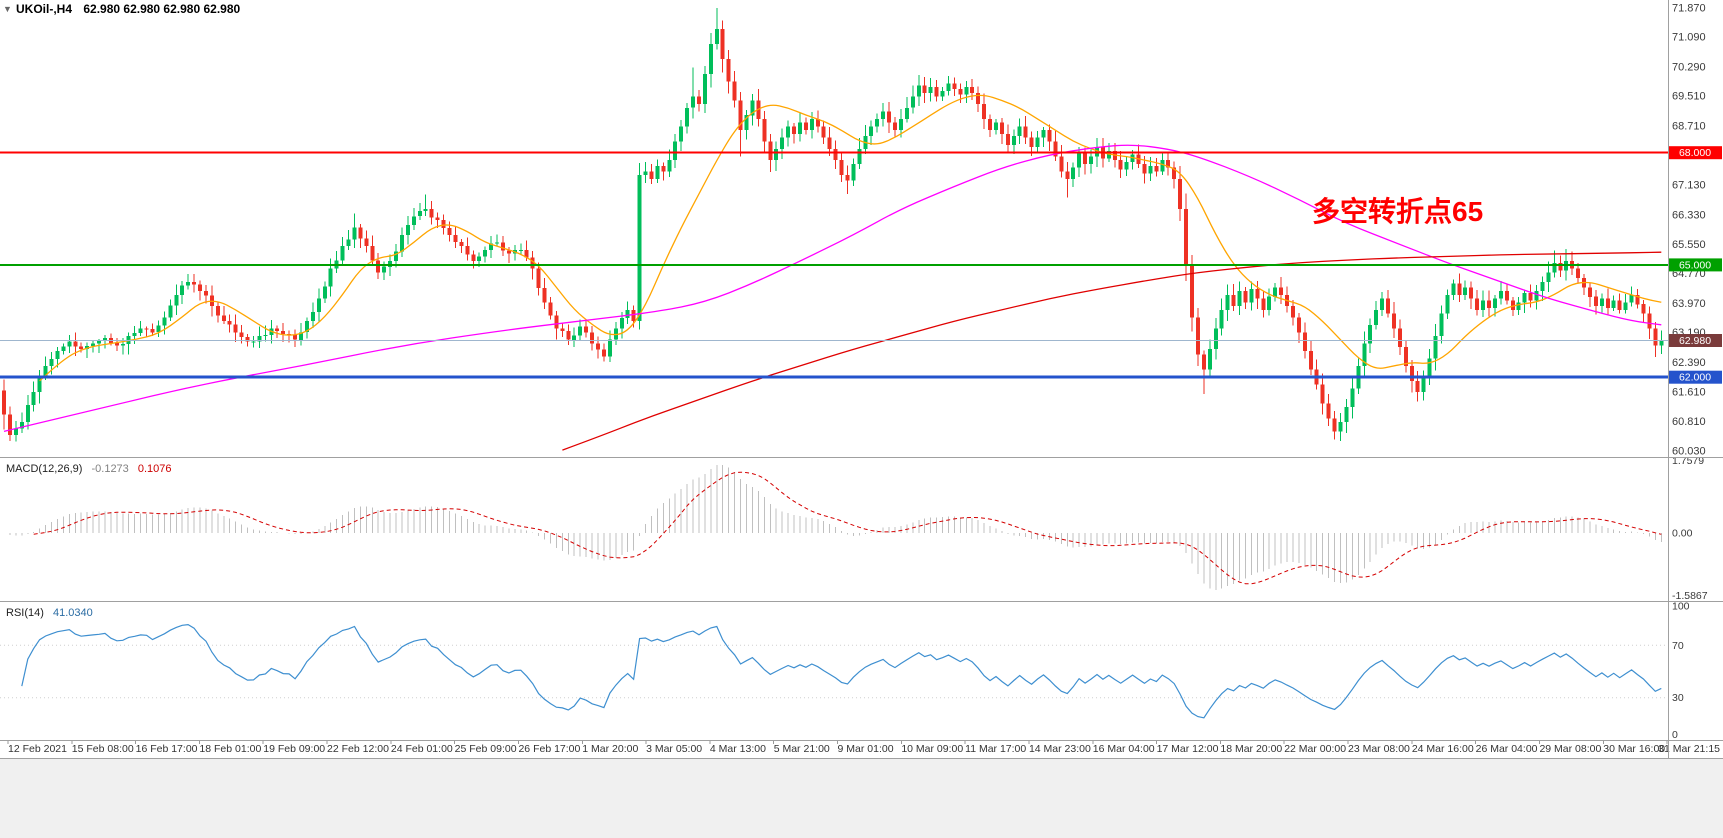 The height and width of the screenshot is (838, 1723). Describe the element at coordinates (49, 613) in the screenshot. I see `rsi-indicator-title: RSI(14) 41.0340` at that location.